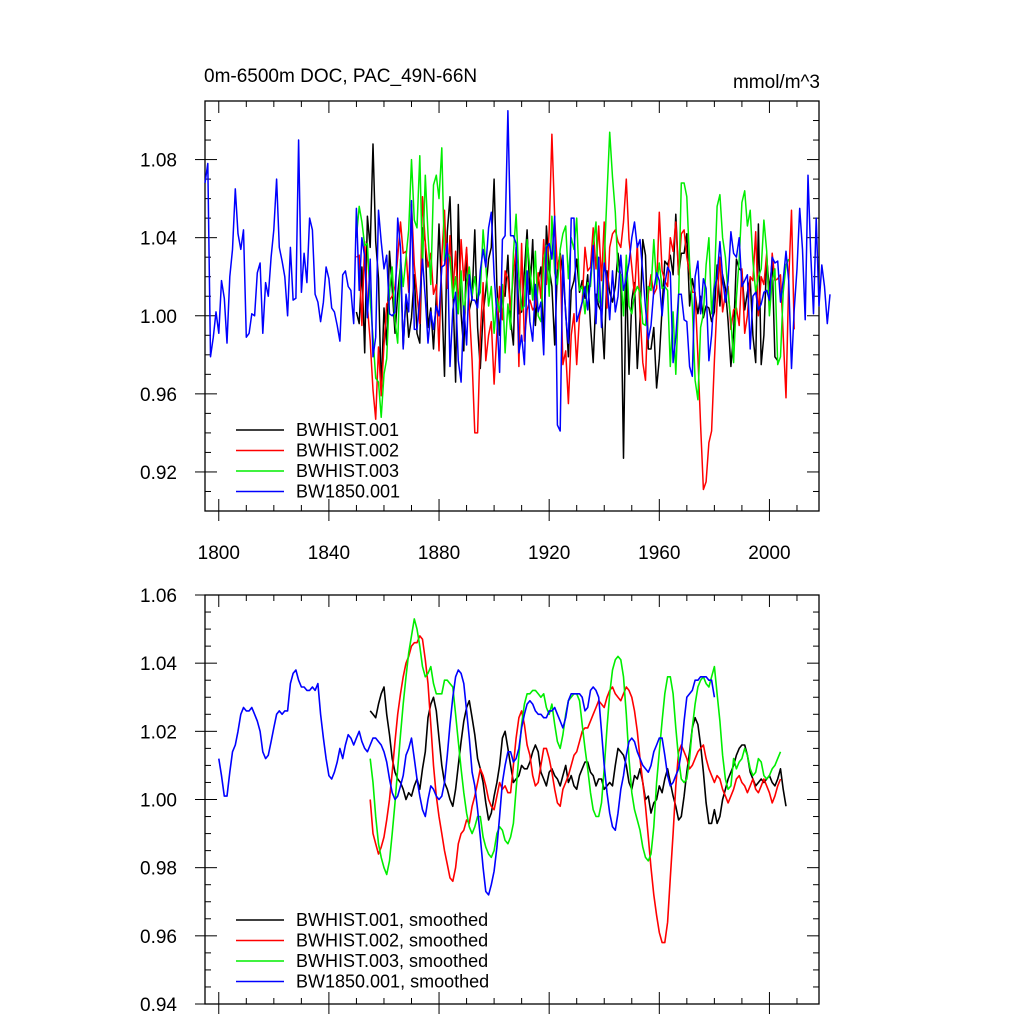 This screenshot has width=1024, height=1024. Describe the element at coordinates (158, 161) in the screenshot. I see `y-tick-label: 1.08` at that location.